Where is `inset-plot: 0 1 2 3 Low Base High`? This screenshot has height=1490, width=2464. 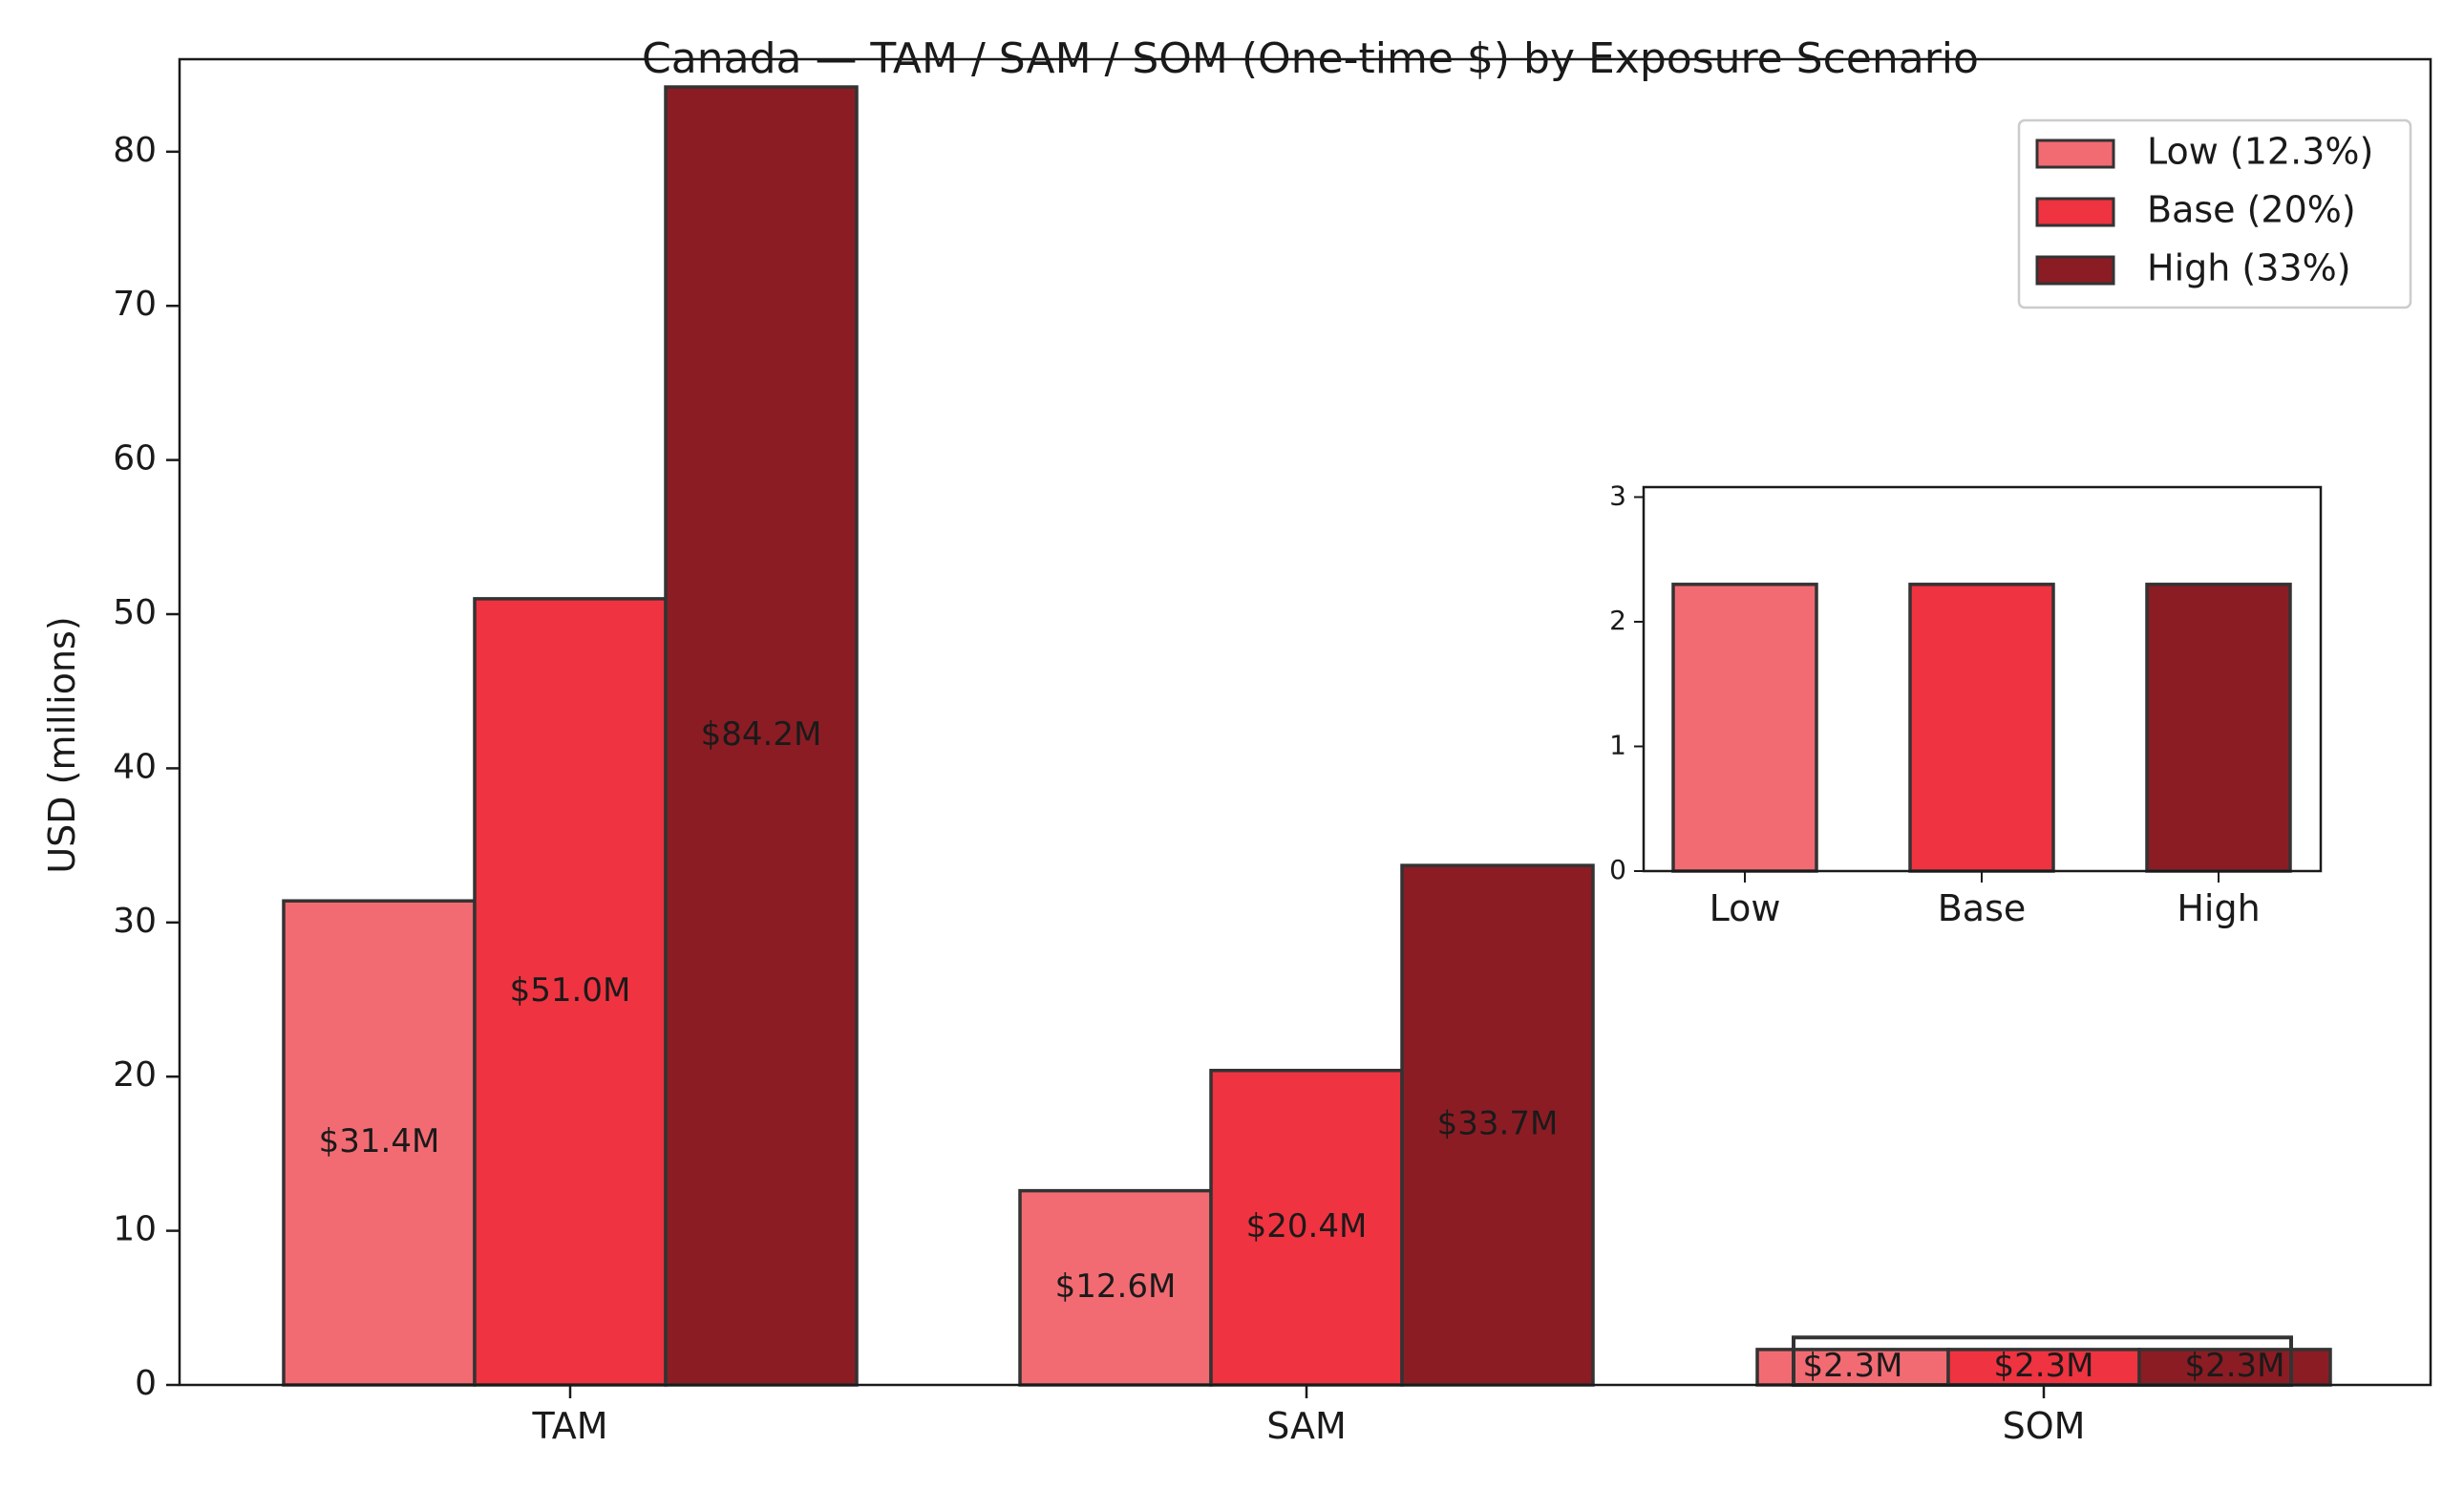
inset-plot: 0 1 2 3 Low Base High is located at coordinates (1966, 704).